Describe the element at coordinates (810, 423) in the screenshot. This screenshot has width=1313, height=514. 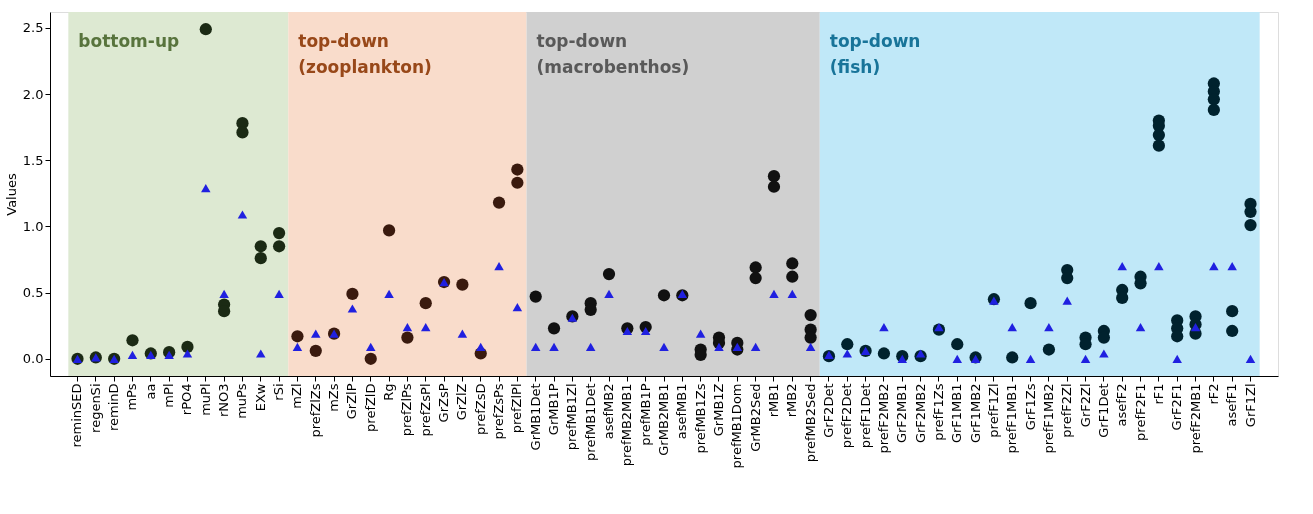
I see `x-tick-label: prefMB2Sed` at that location.